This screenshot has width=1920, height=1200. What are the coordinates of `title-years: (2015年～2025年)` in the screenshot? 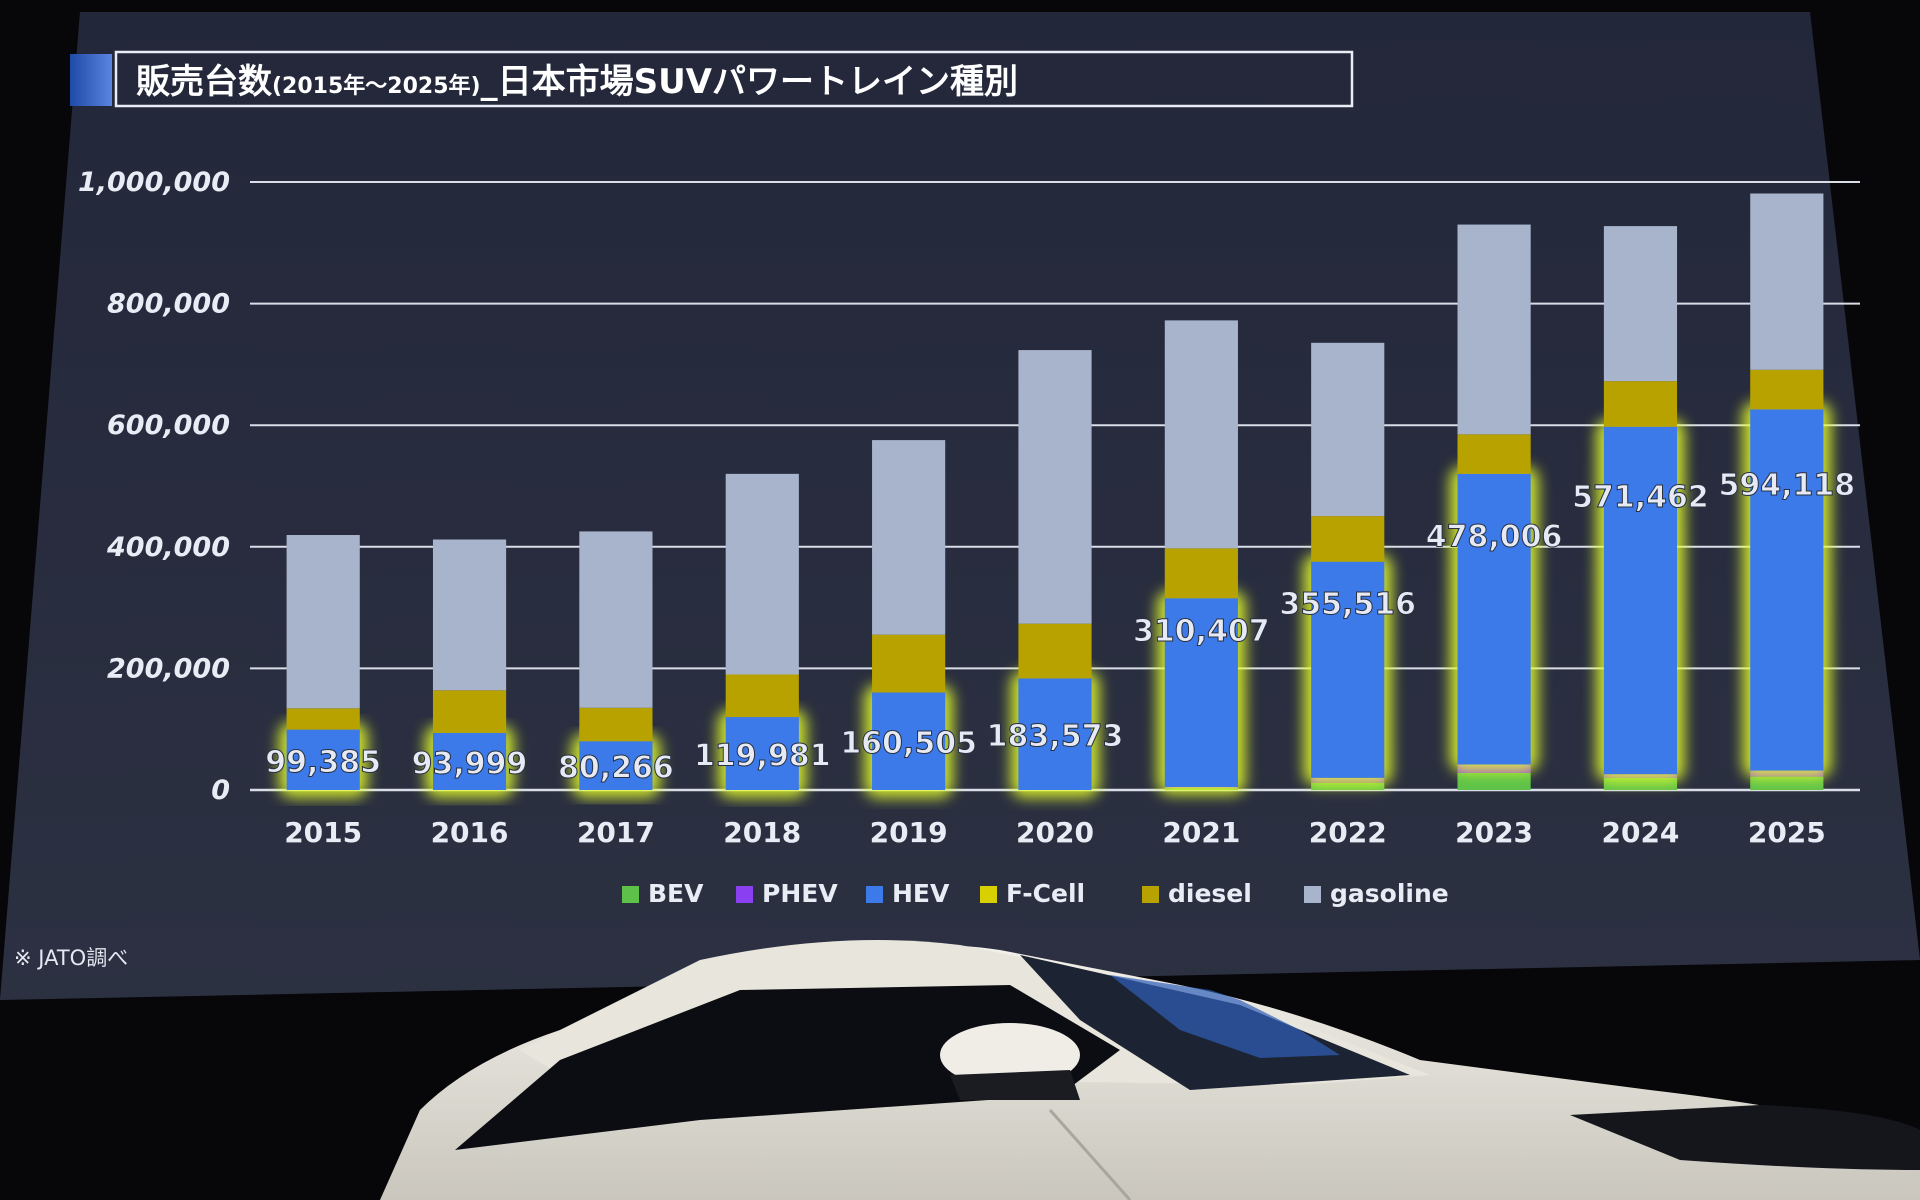 It's located at (376, 86).